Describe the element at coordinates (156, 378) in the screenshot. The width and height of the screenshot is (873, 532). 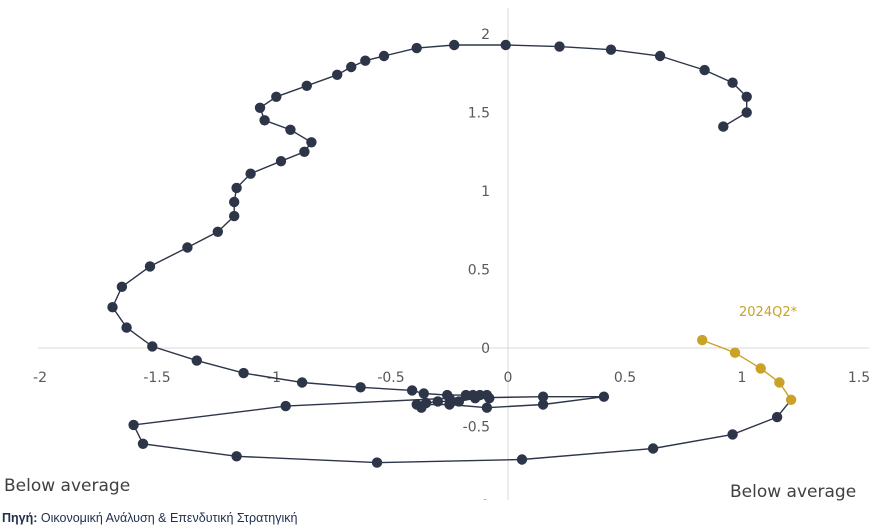
I see `x-tick-label: -1.5` at that location.